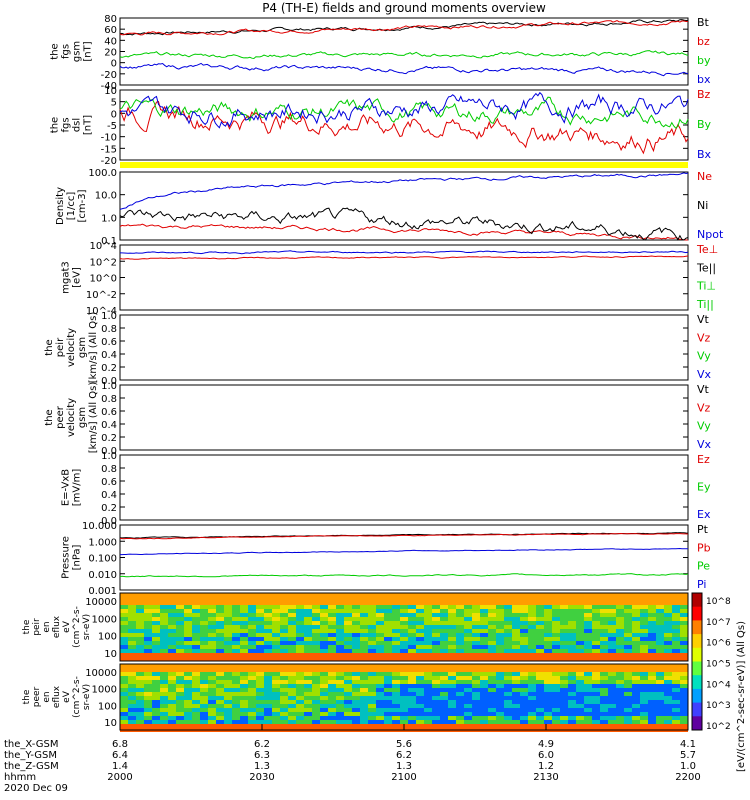 The width and height of the screenshot is (750, 800). I want to click on y-axis-label-line: the, so click(27, 696).